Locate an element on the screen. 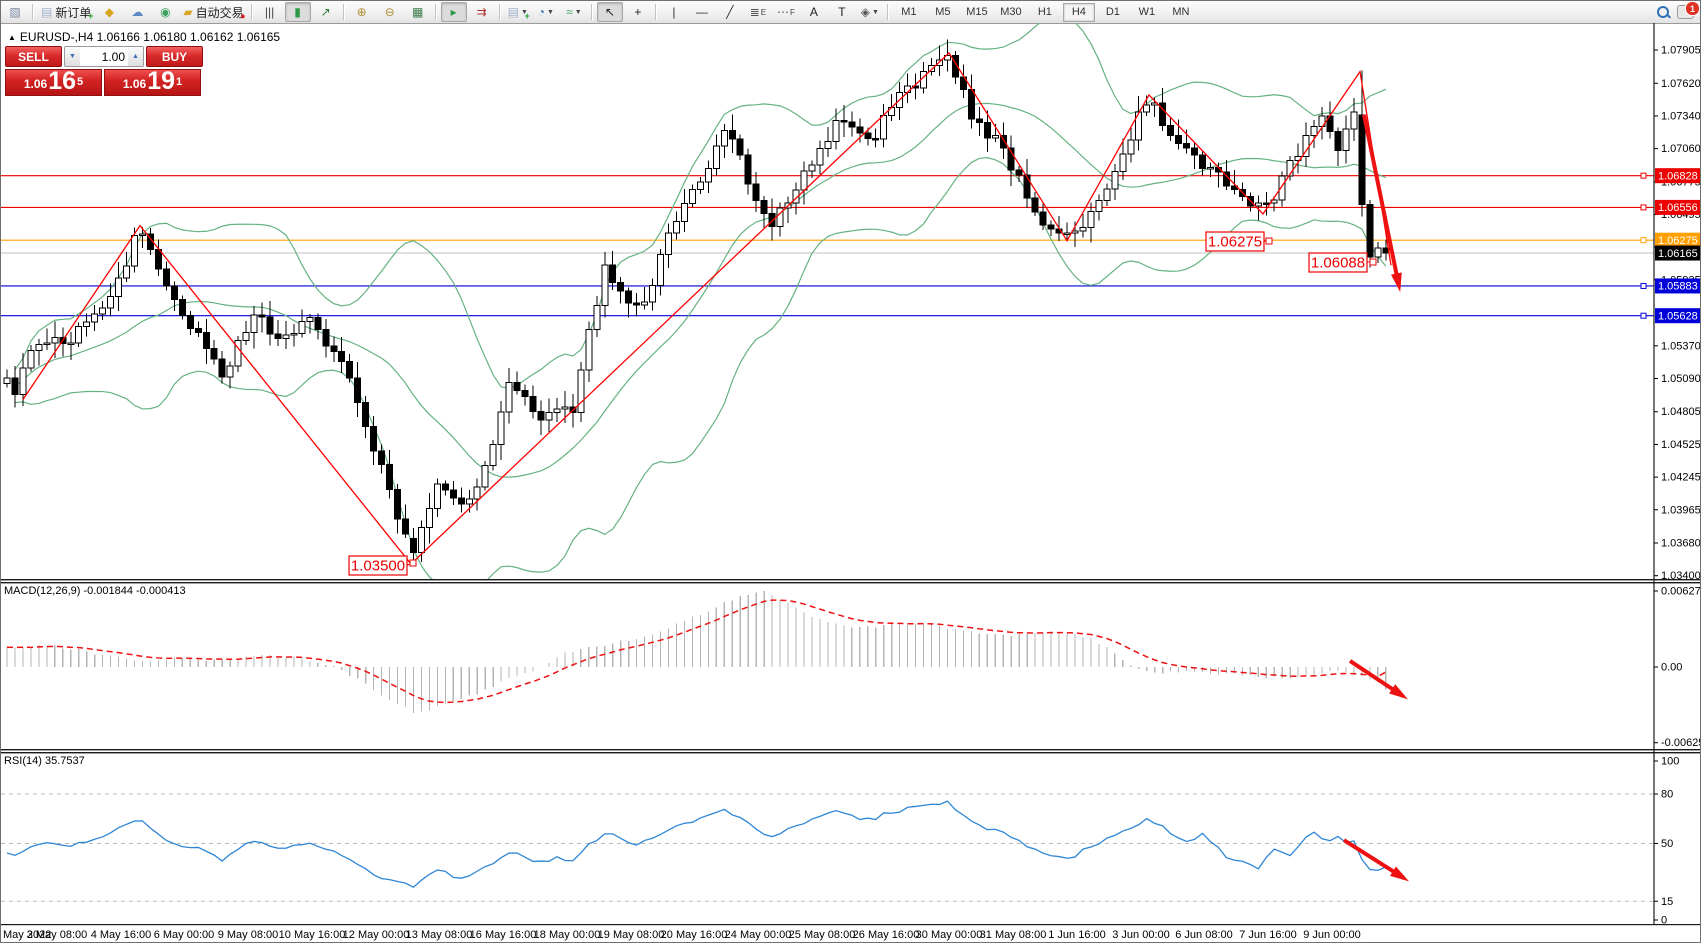 The image size is (1701, 943). chat-icon: 1 is located at coordinates (1688, 10).